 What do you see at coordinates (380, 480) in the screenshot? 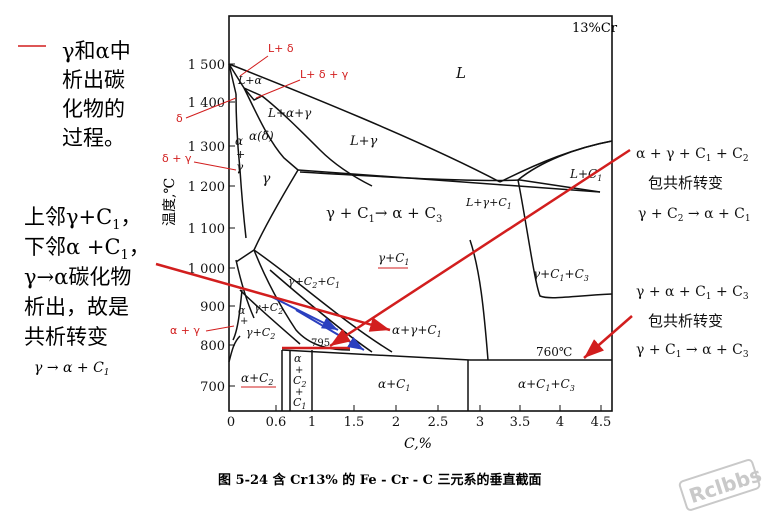
I see `figure-caption: 图 5-24 含 Cr13% 的 Fe - Cr - C 三元系的垂直截面` at bounding box center [380, 480].